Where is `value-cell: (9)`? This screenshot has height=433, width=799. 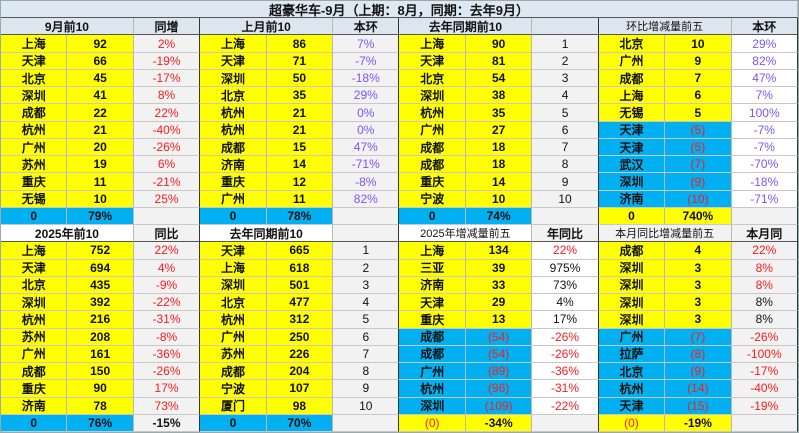
value-cell: (9) is located at coordinates (698, 182).